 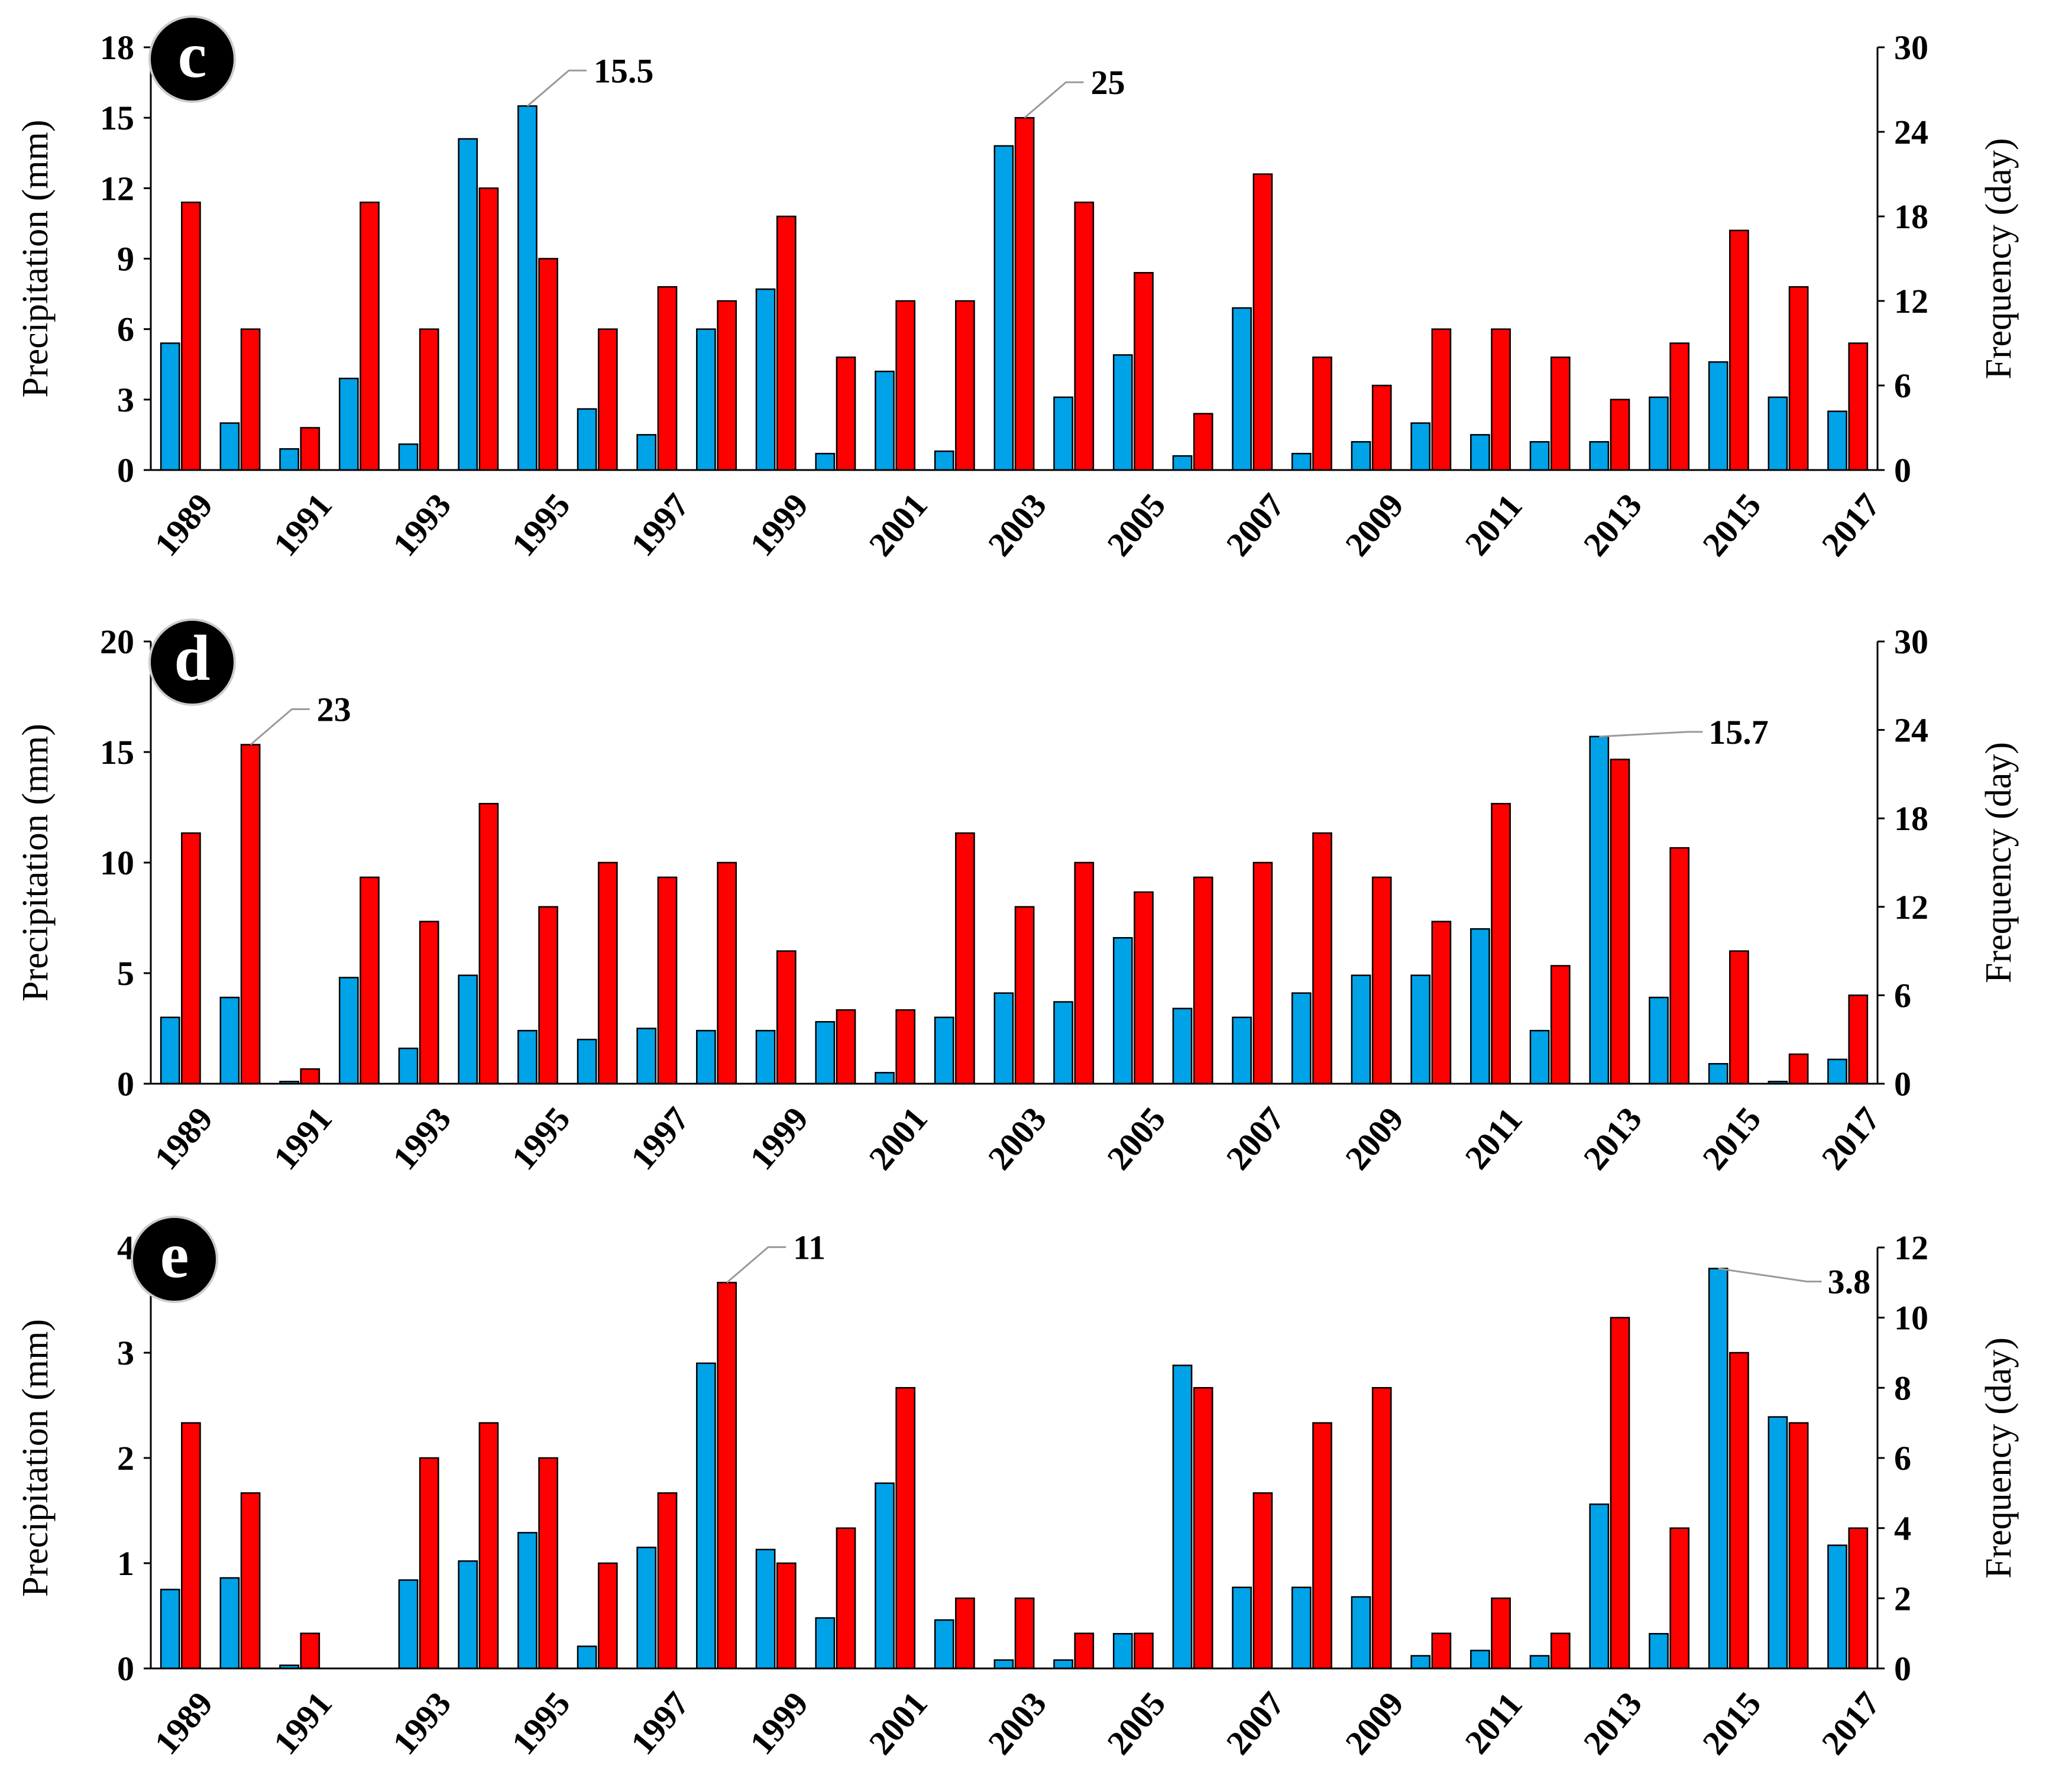 What do you see at coordinates (1256, 1723) in the screenshot?
I see `x-tick-label: 2007` at bounding box center [1256, 1723].